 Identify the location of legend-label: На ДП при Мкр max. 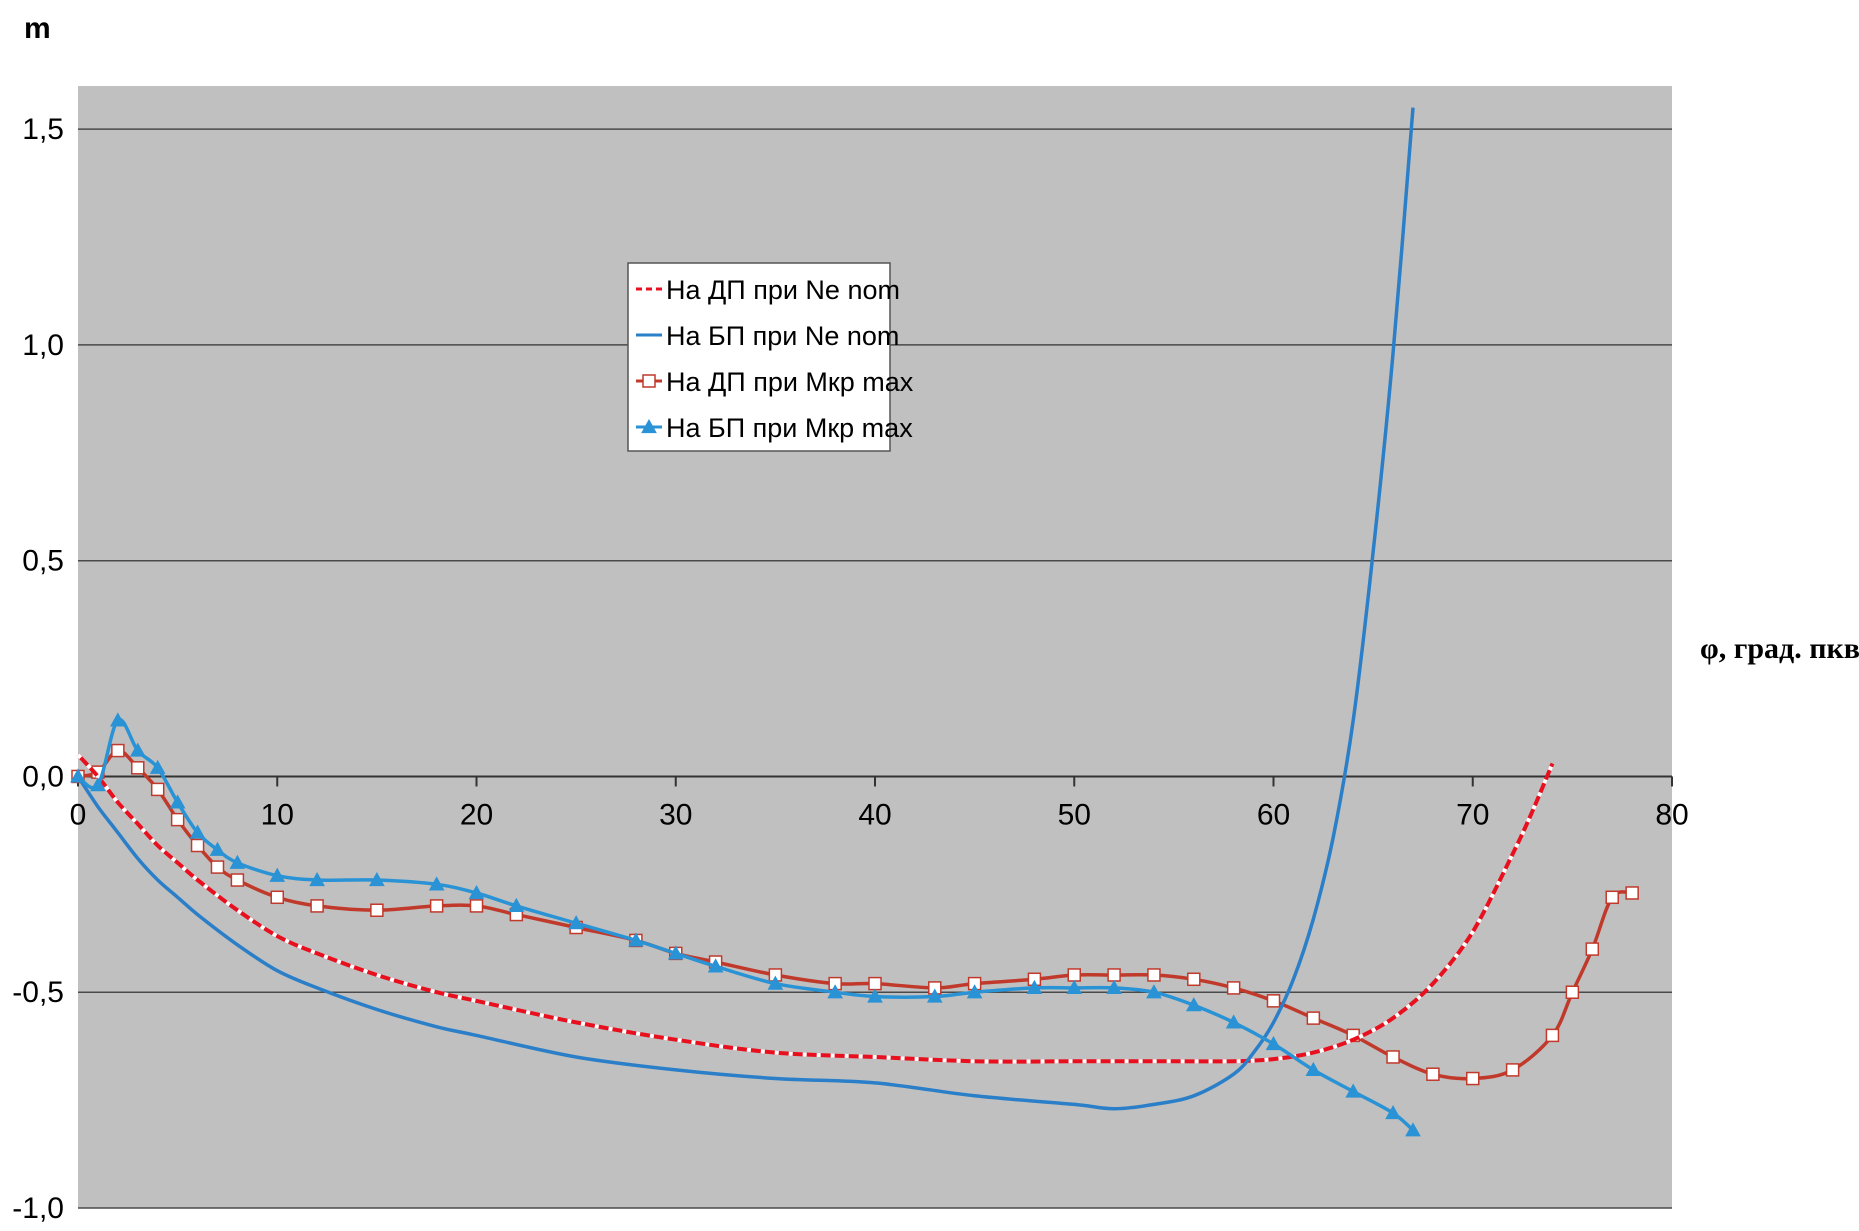
(790, 382).